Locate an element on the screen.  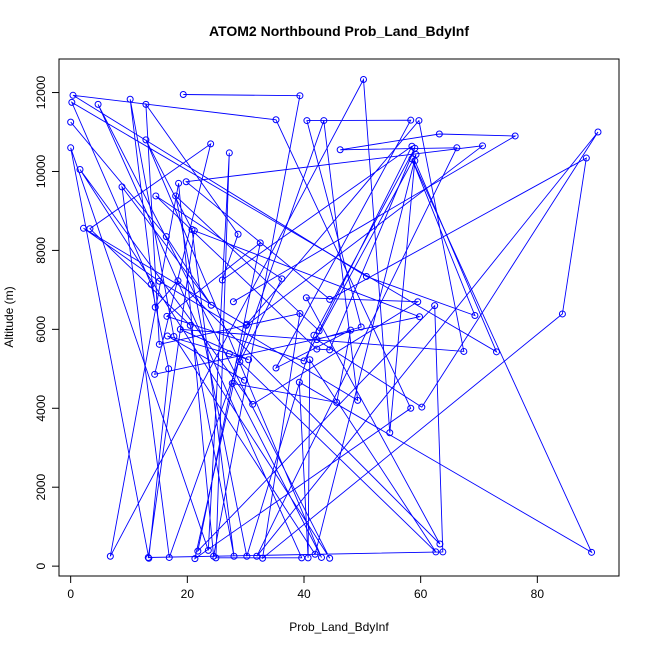
x-tick-label: 0 is located at coordinates (70, 594).